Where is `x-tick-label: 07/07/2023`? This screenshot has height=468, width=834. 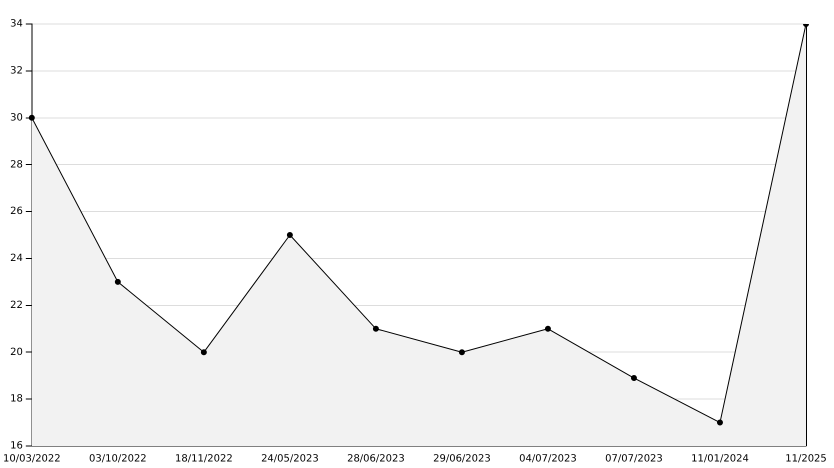 x-tick-label: 07/07/2023 is located at coordinates (634, 459).